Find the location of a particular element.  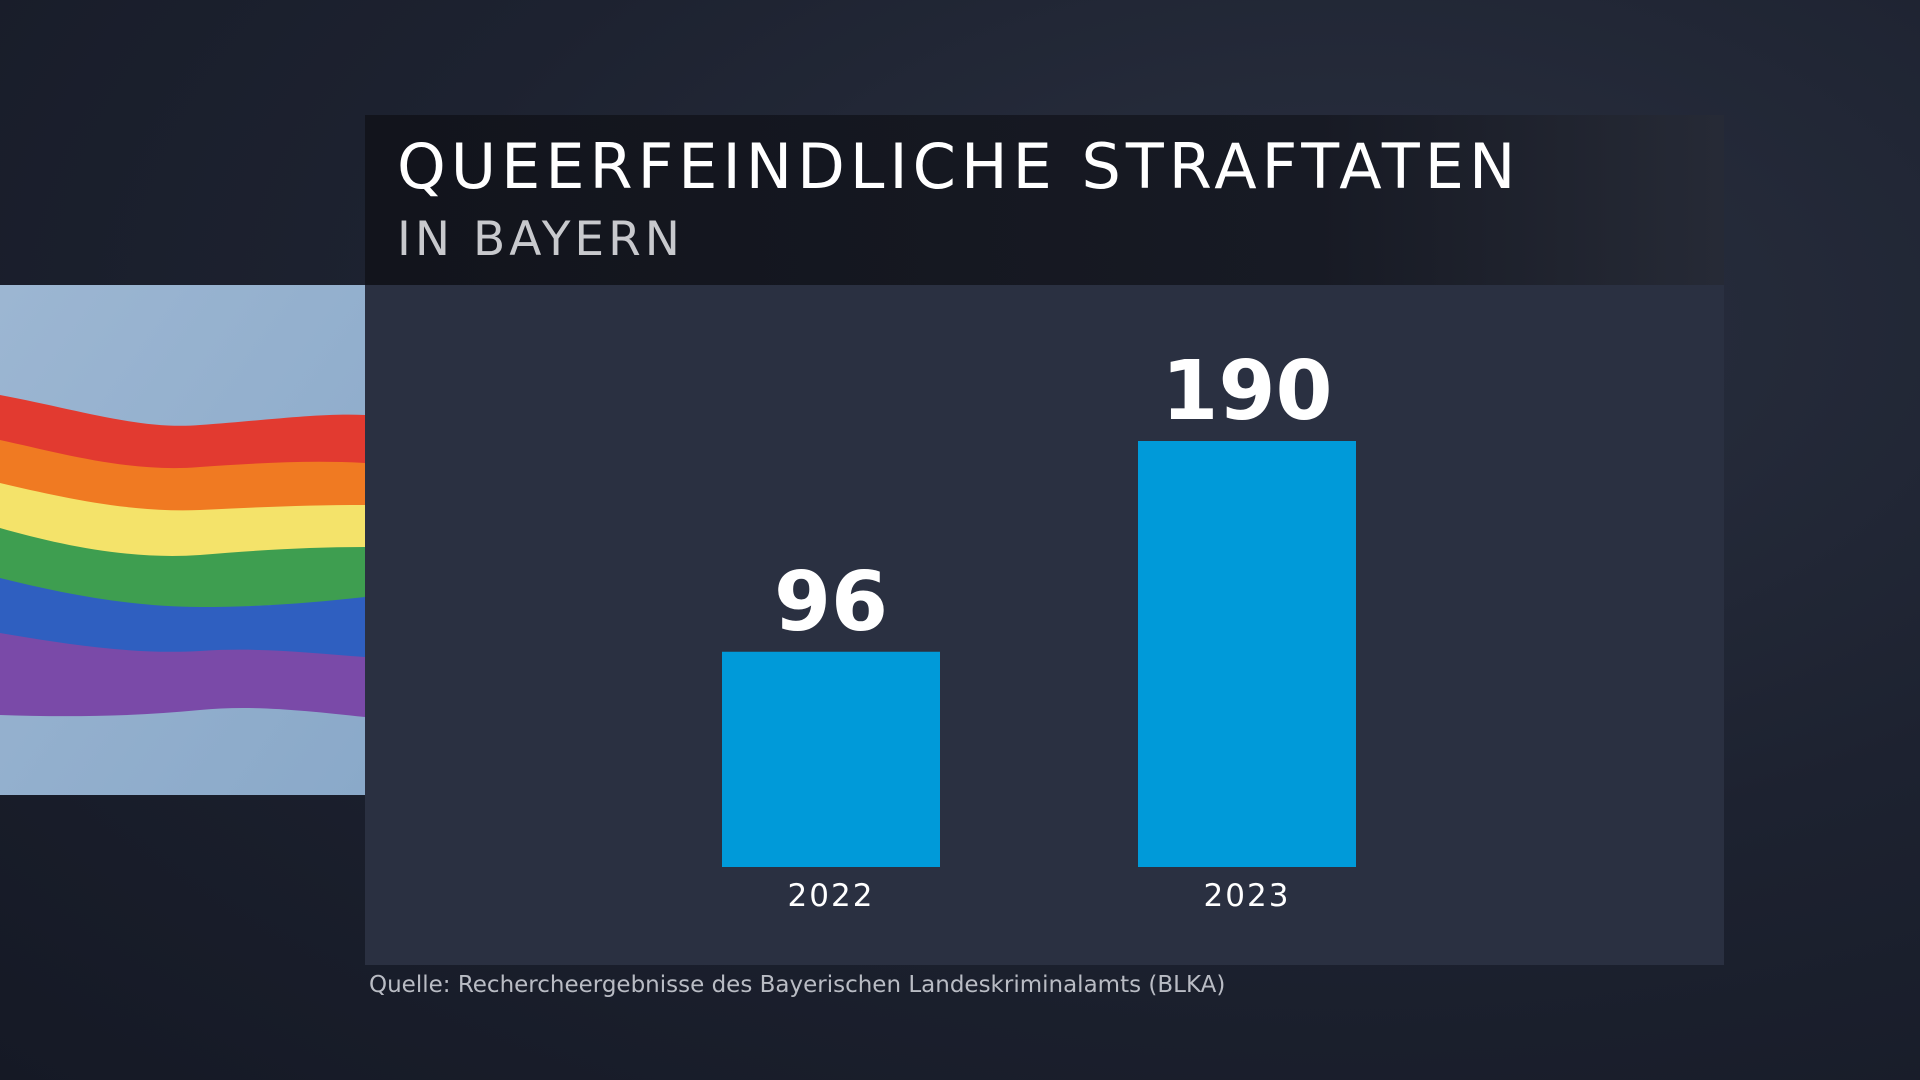

chart-subtitle: IN BAYERN is located at coordinates (540, 239).